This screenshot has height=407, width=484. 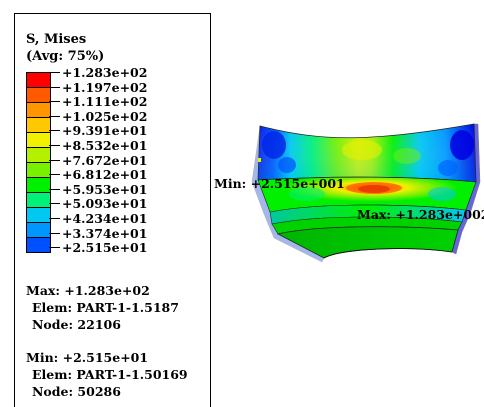 I want to click on legend-tick: +7.672e+01, so click(x=124, y=160).